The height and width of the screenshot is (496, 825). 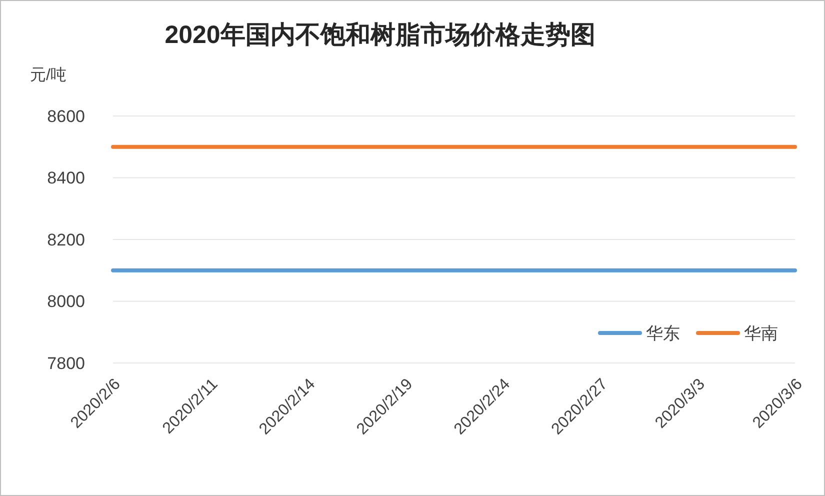 What do you see at coordinates (66, 302) in the screenshot?
I see `y-tick-label: 8000` at bounding box center [66, 302].